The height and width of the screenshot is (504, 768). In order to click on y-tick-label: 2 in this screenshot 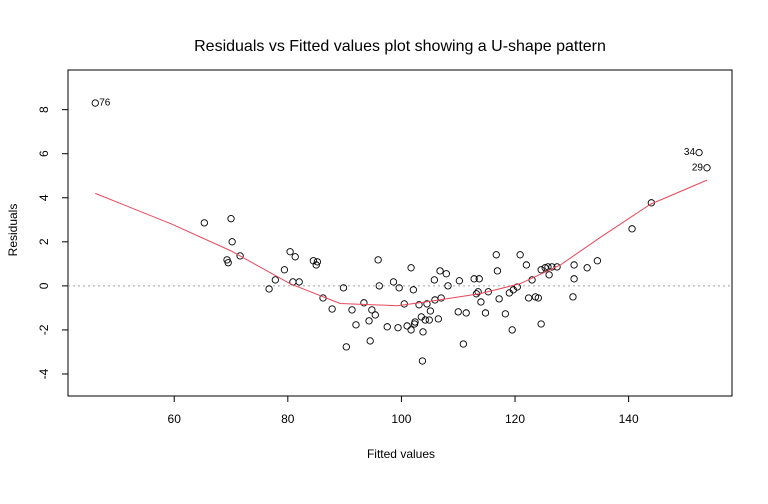, I will do `click(44, 241)`.